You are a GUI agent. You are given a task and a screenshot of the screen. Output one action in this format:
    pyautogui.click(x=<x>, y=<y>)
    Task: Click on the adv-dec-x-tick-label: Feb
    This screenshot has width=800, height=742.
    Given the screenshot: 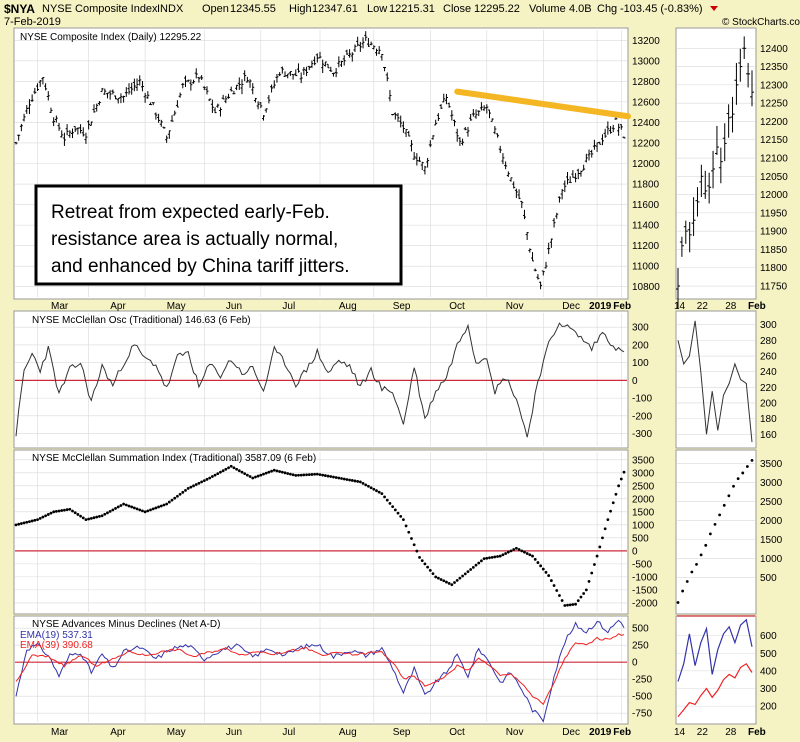 What is the action you would take?
    pyautogui.click(x=622, y=732)
    